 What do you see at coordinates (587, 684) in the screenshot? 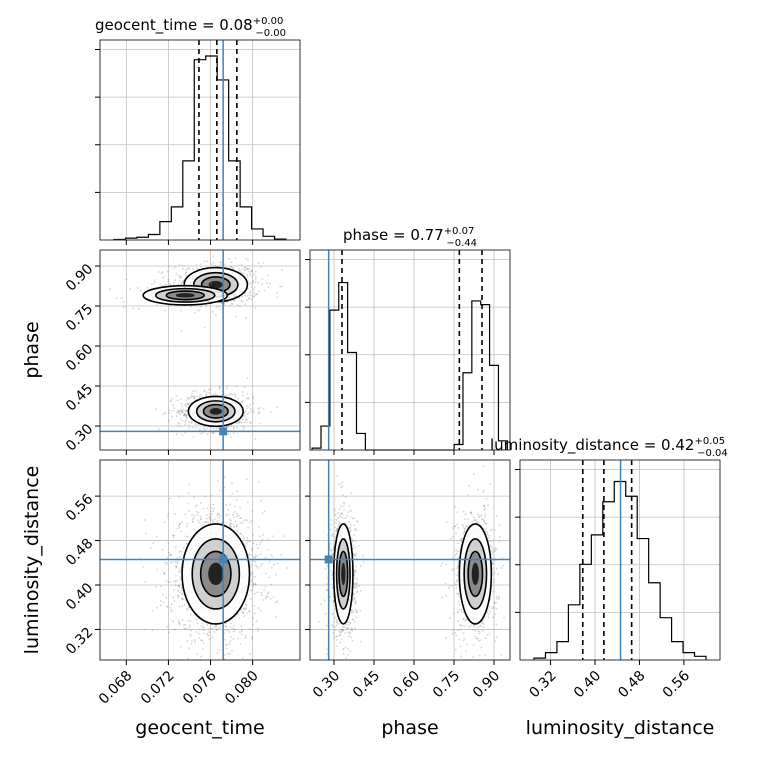
I see `tick-label: 0.40` at bounding box center [587, 684].